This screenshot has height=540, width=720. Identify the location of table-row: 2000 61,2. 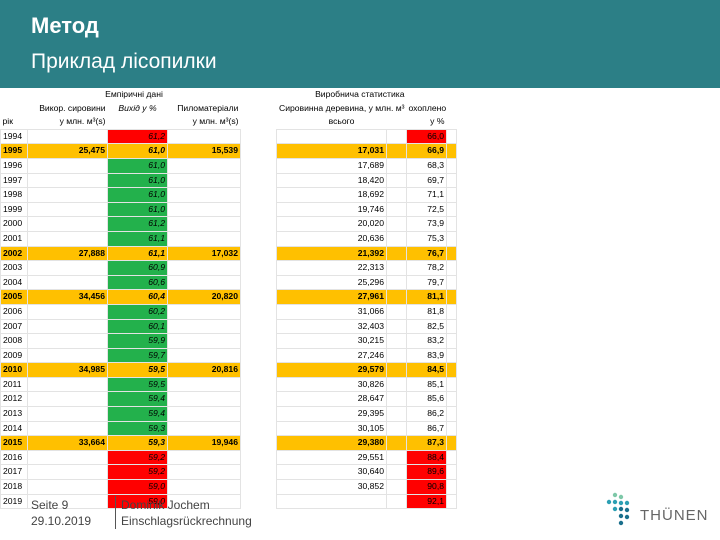
(120, 224).